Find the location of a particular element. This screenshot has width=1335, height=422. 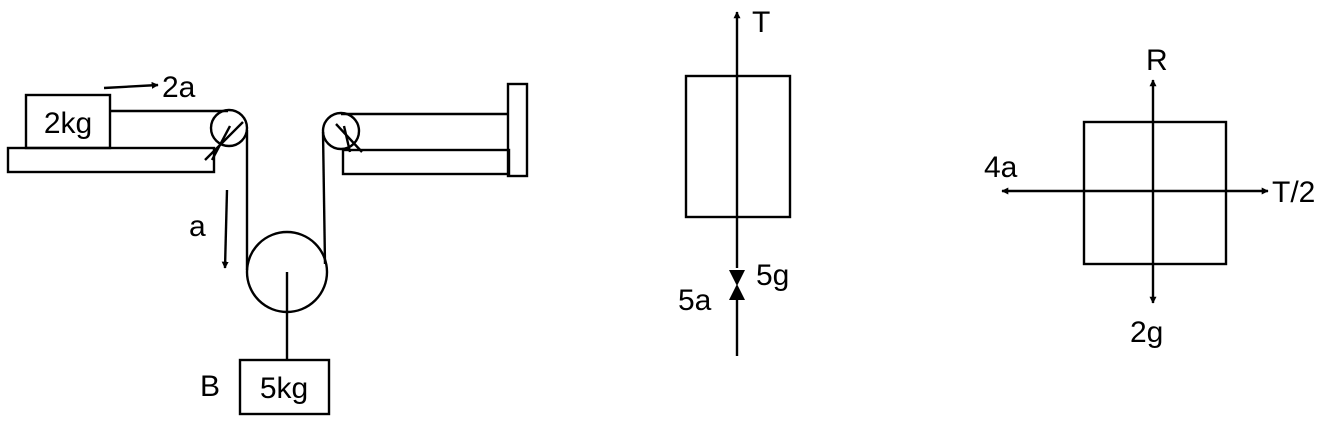

tension-label: T is located at coordinates (761, 22).